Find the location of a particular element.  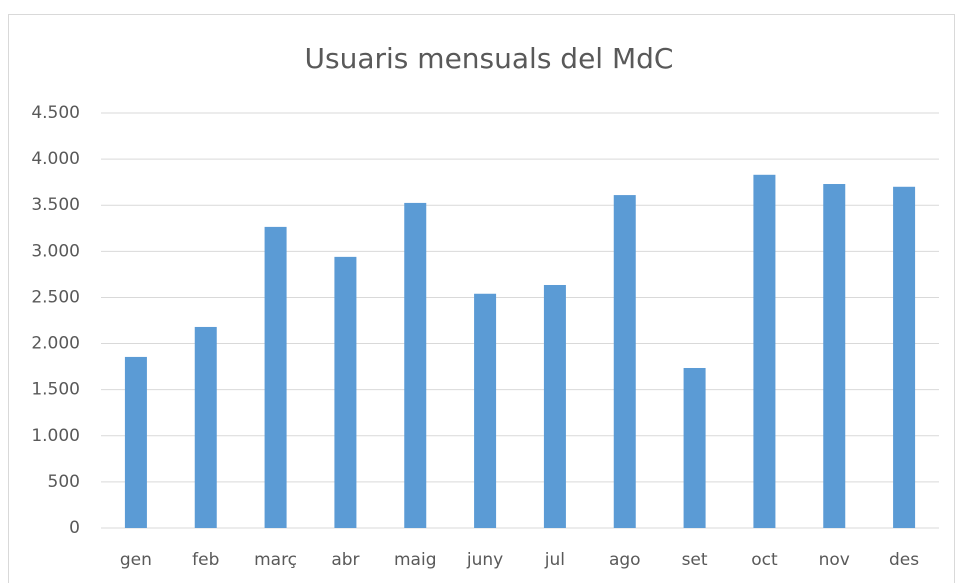

y-tick-label: 1.500 is located at coordinates (55, 390).